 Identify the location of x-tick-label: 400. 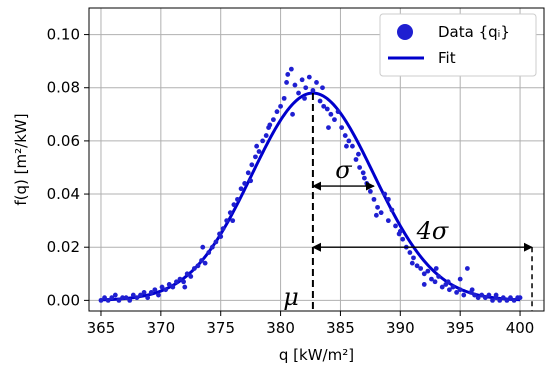
(520, 328).